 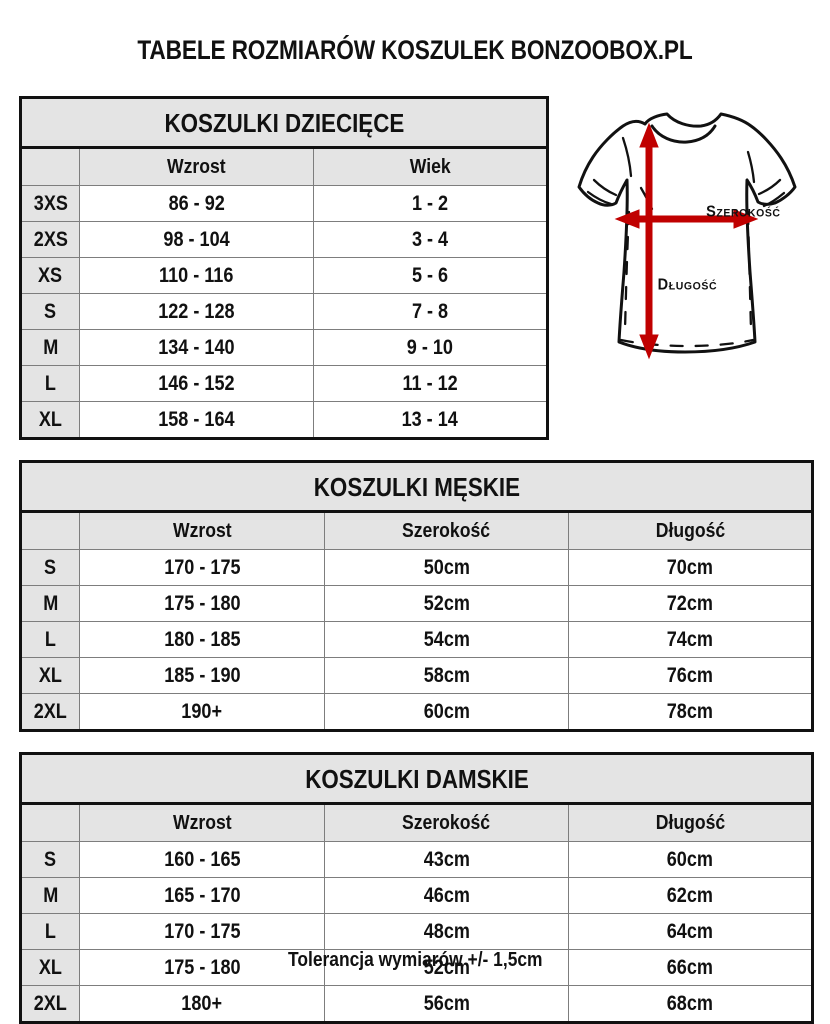 What do you see at coordinates (690, 1004) in the screenshot?
I see `cell-length: 68cm` at bounding box center [690, 1004].